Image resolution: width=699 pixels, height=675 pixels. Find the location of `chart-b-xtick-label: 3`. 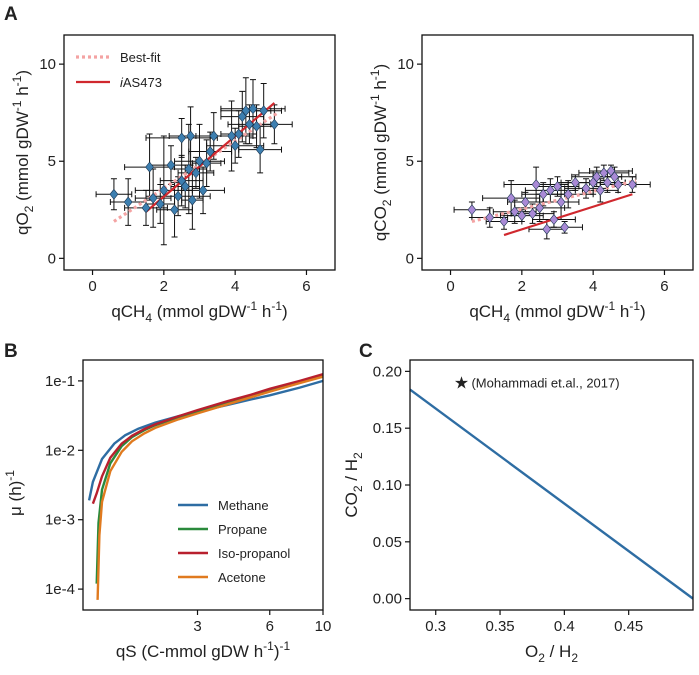

chart-b-xtick-label: 3 is located at coordinates (197, 626).